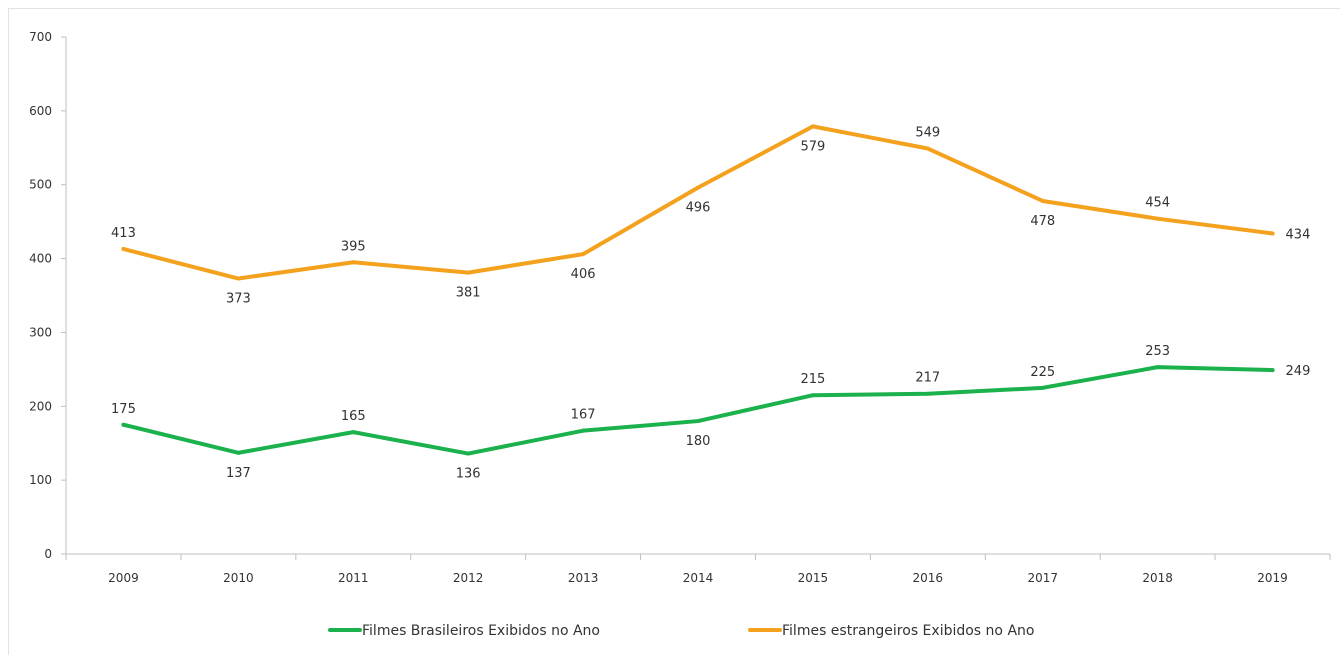 This screenshot has height=655, width=1340. Describe the element at coordinates (353, 246) in the screenshot. I see `data-label: 395` at that location.